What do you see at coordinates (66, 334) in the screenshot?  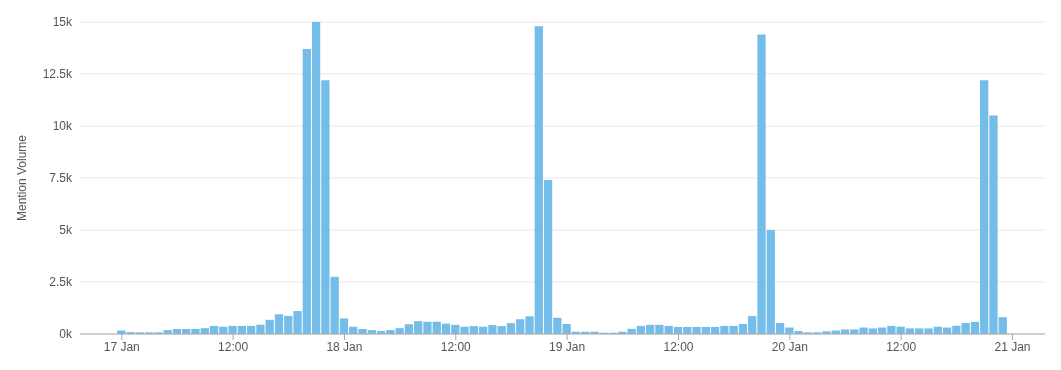 I see `y-tick-label: 0k` at bounding box center [66, 334].